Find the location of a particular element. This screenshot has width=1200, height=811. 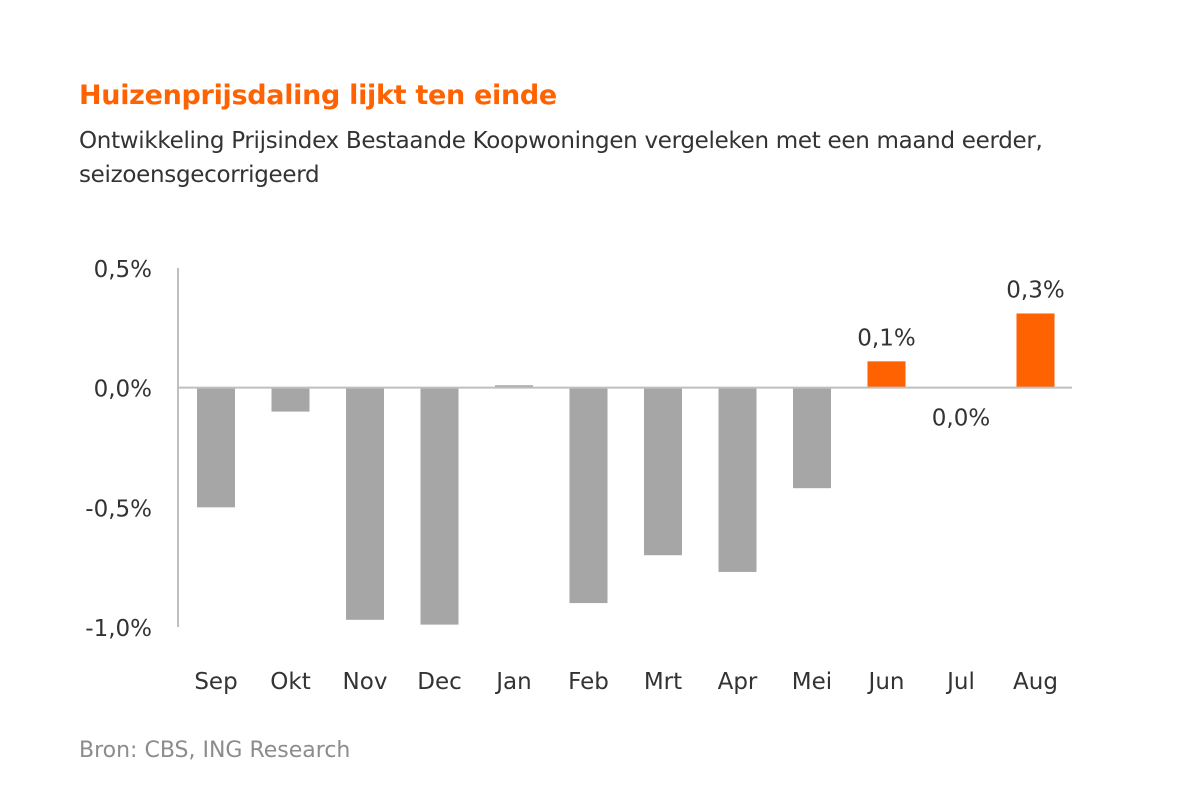

bar-nov is located at coordinates (365, 503).